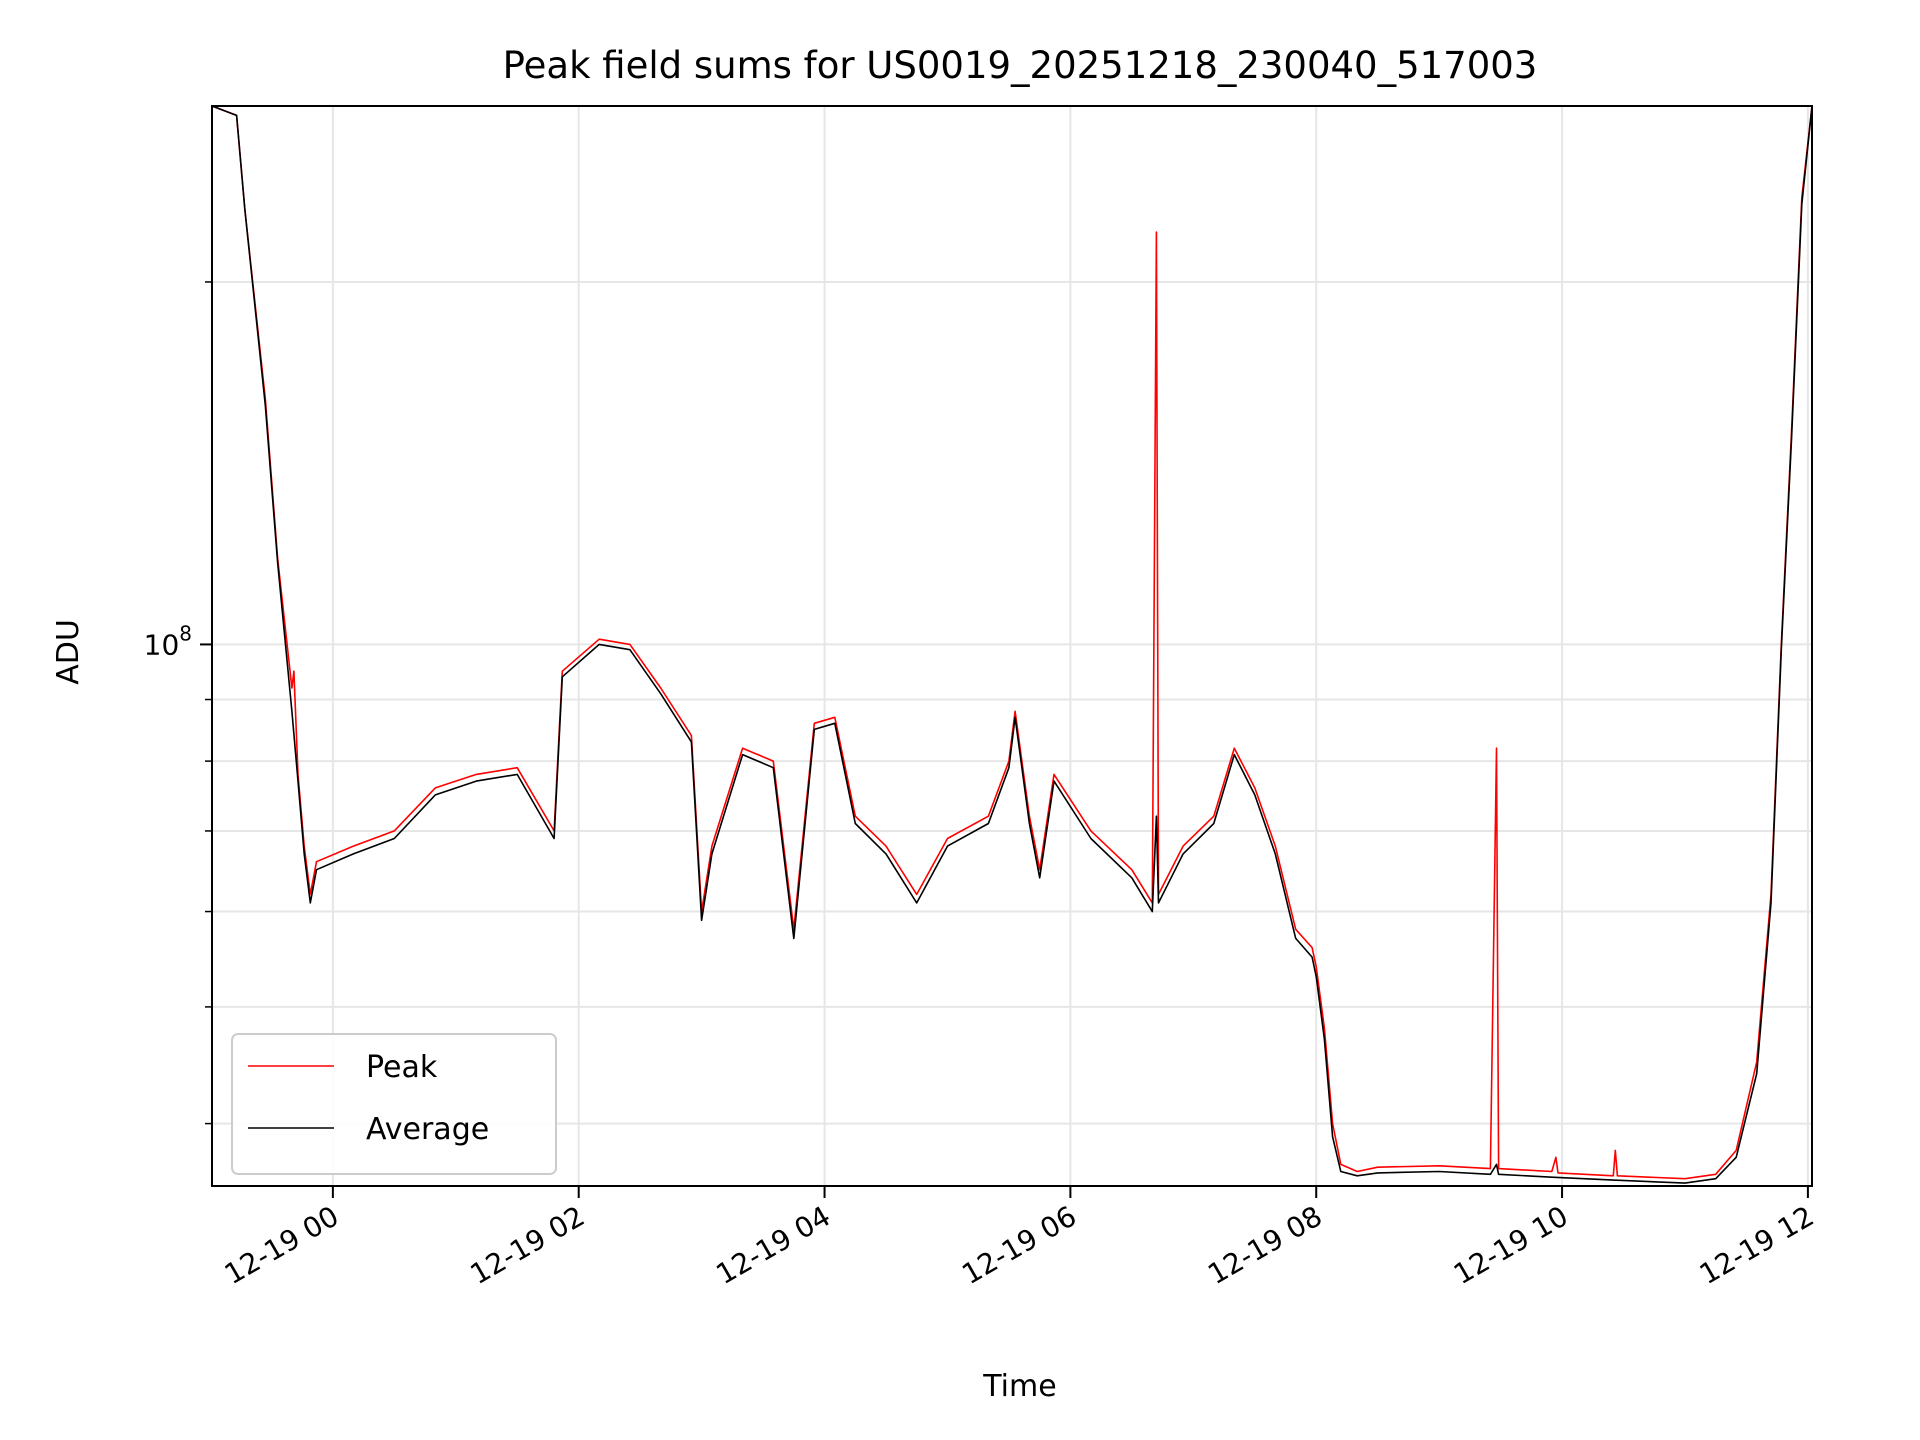  I want to click on legend-label-average: Average, so click(427, 1129).